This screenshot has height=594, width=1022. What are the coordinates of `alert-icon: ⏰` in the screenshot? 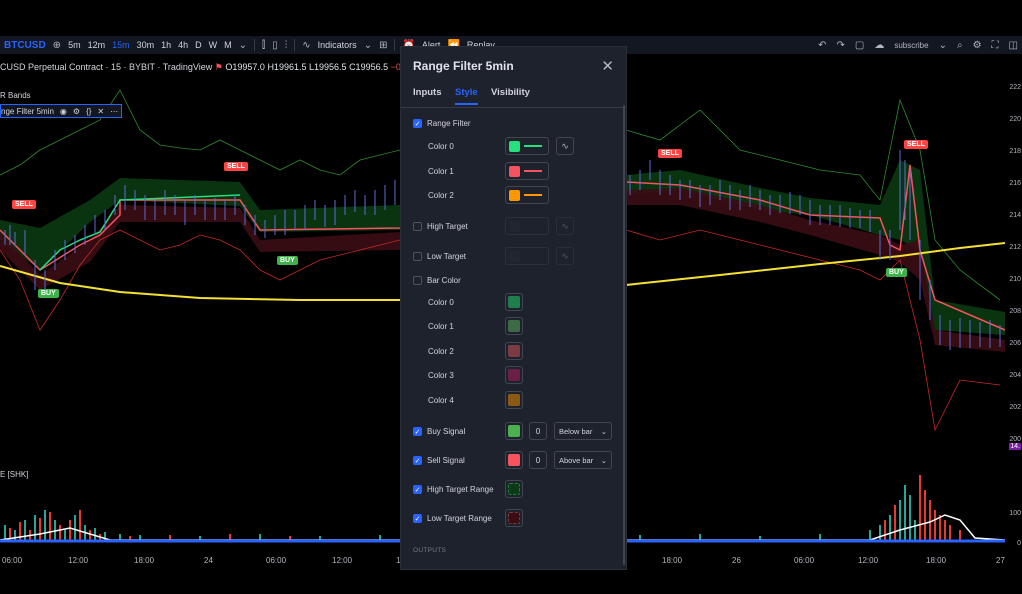 It's located at (408, 45).